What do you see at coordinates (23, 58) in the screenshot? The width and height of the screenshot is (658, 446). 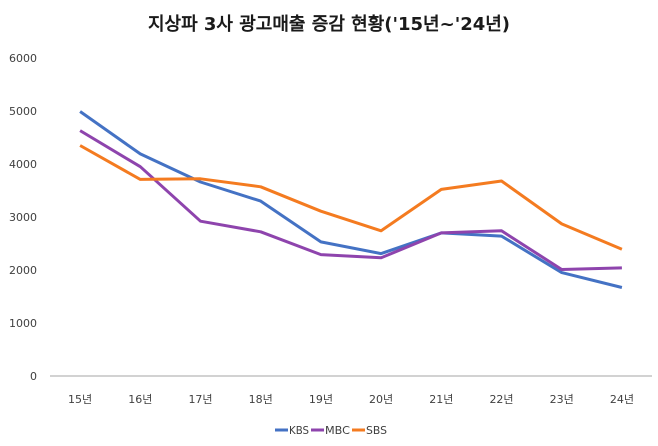 I see `y-tick-label: 6000` at bounding box center [23, 58].